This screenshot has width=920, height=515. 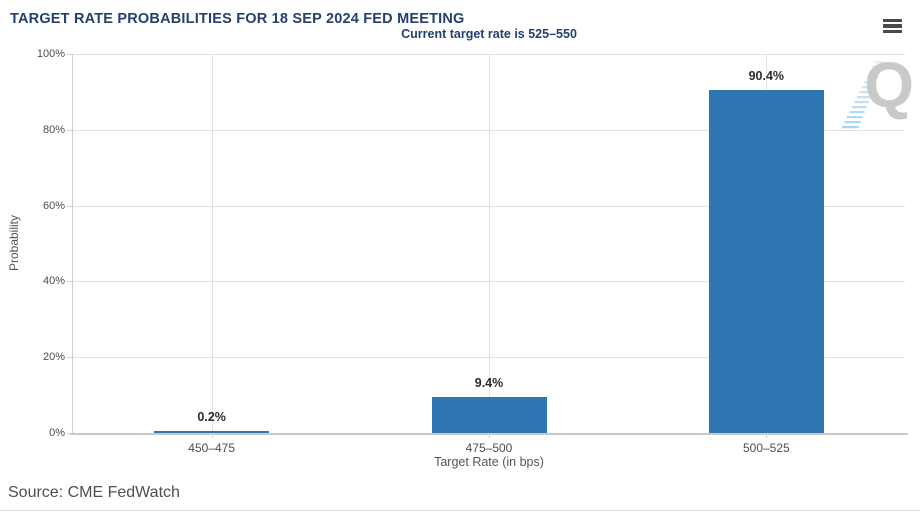 What do you see at coordinates (766, 448) in the screenshot?
I see `x-tick-label: 500–525` at bounding box center [766, 448].